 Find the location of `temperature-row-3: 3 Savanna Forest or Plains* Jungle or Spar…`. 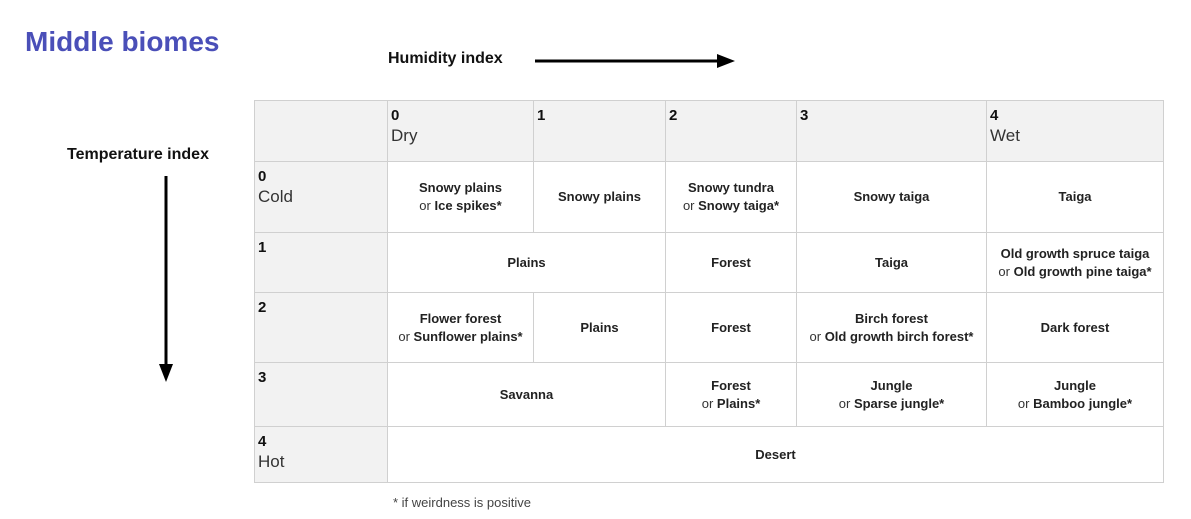

temperature-row-3: 3 Savanna Forest or Plains* Jungle or Spar… is located at coordinates (709, 394).